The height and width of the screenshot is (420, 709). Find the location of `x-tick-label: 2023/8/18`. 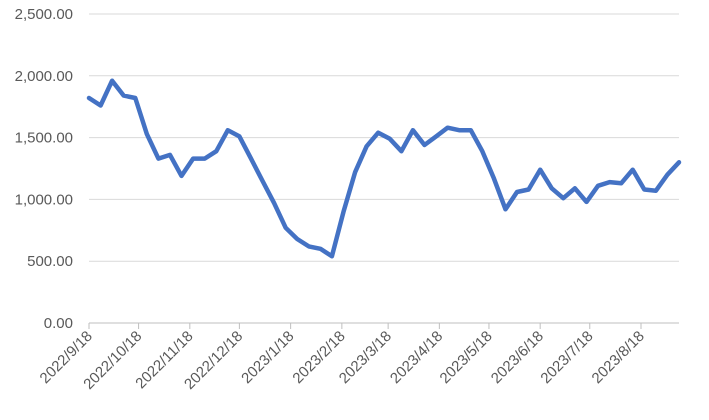

x-tick-label: 2023/8/18 is located at coordinates (618, 357).